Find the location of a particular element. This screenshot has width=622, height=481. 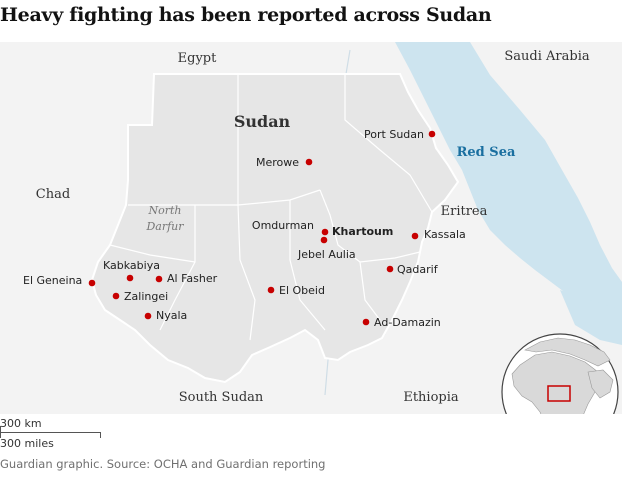

city-label-omdurman: Omdurman is located at coordinates (283, 225).